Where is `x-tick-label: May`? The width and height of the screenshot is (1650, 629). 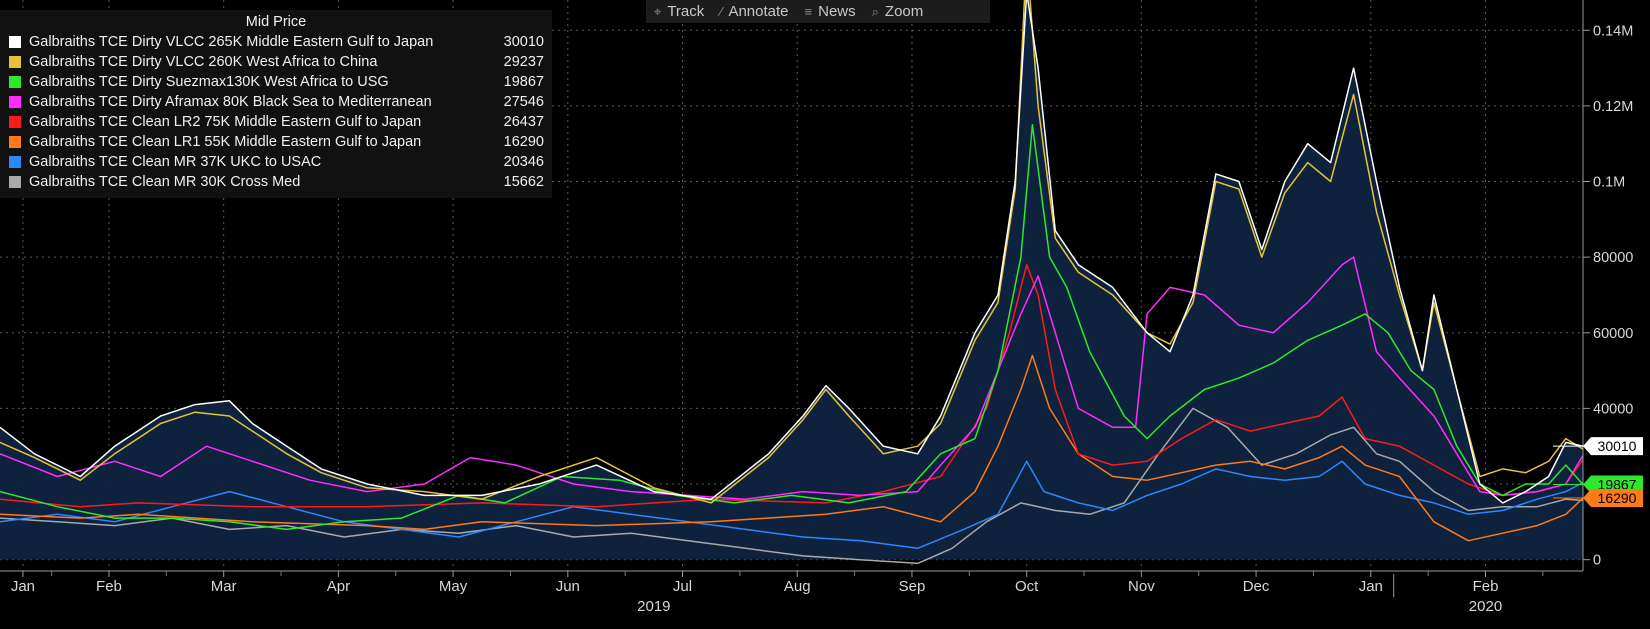
x-tick-label: May is located at coordinates (453, 586).